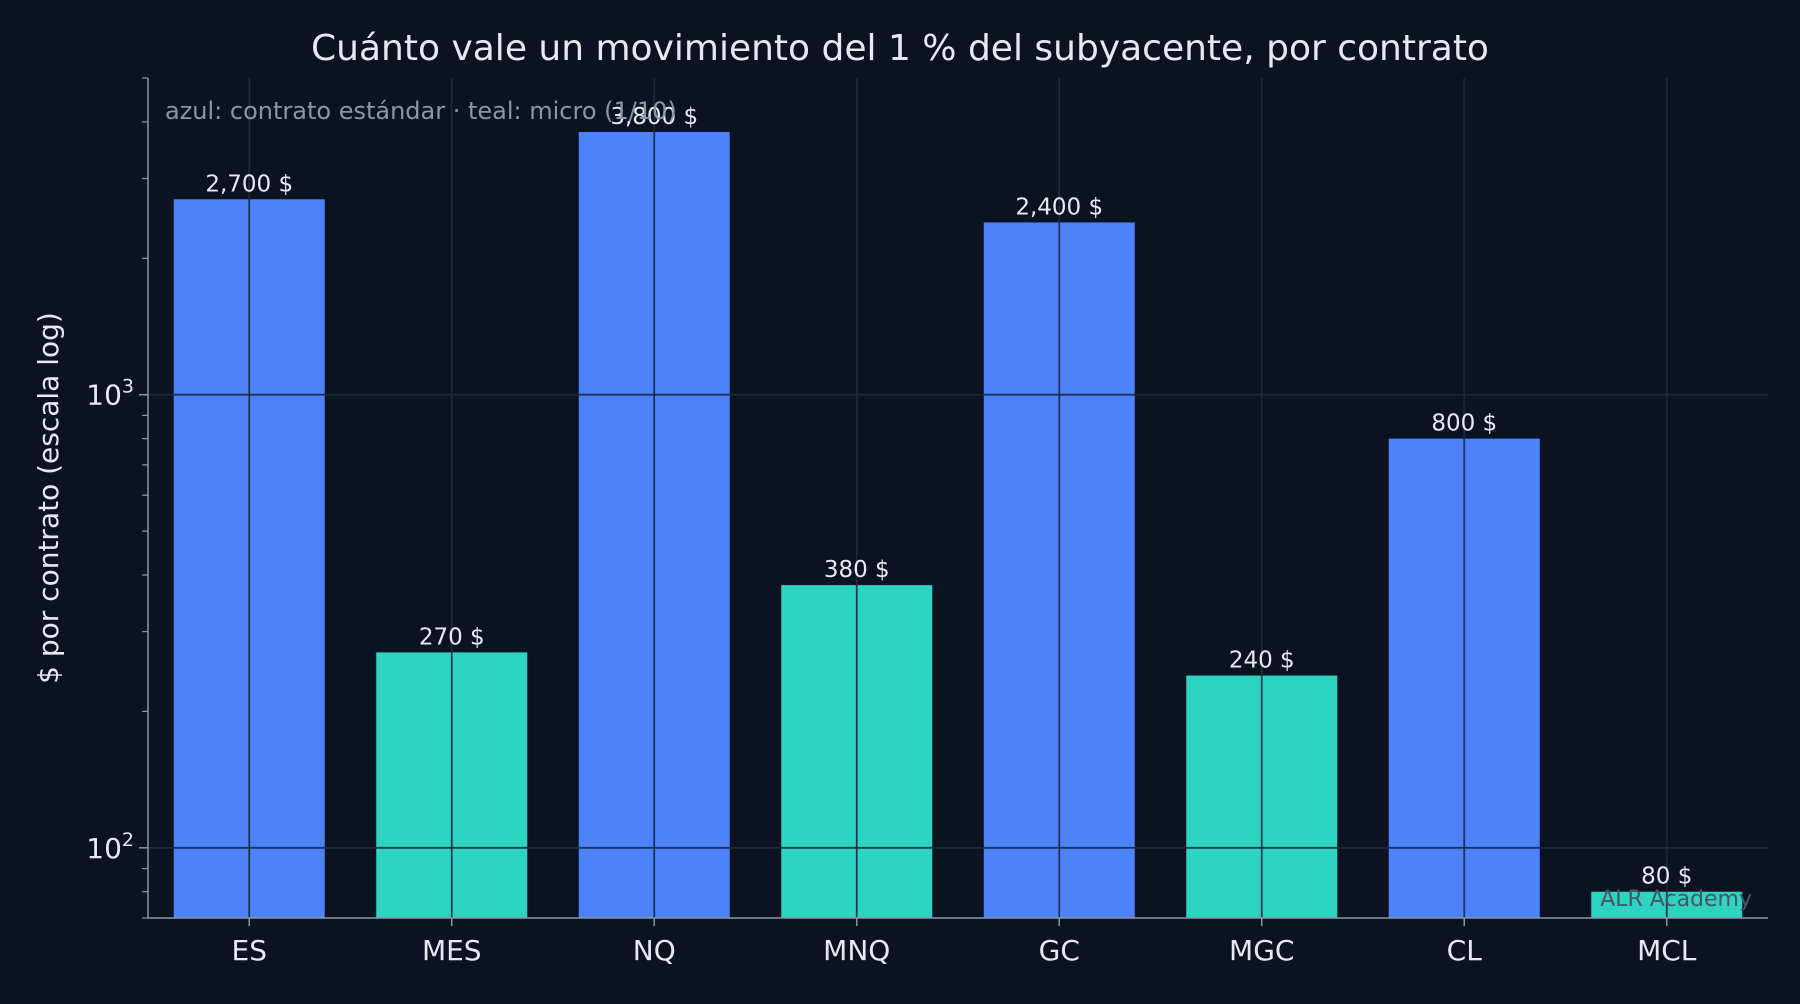 Image resolution: width=1800 pixels, height=1004 pixels. What do you see at coordinates (1262, 661) in the screenshot?
I see `data-label: 240 $` at bounding box center [1262, 661].